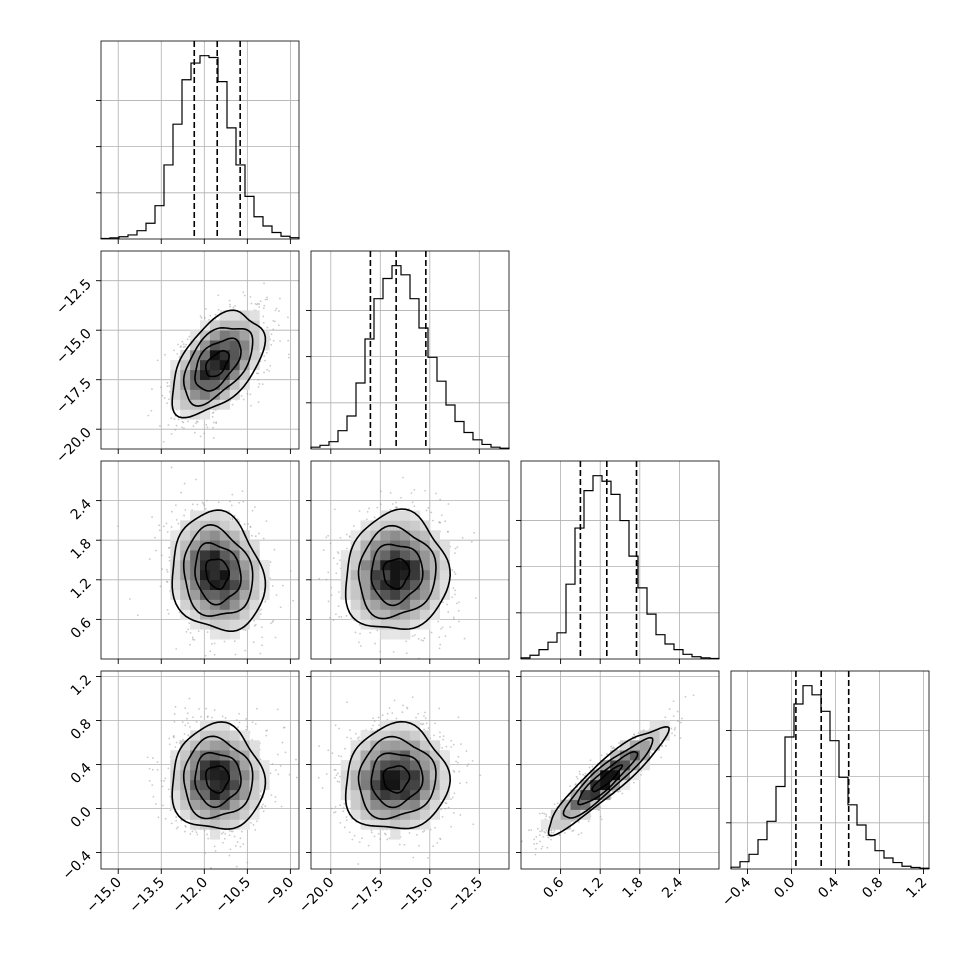 The image size is (970, 970). I want to click on y-tick-label: 0.8, so click(81, 729).